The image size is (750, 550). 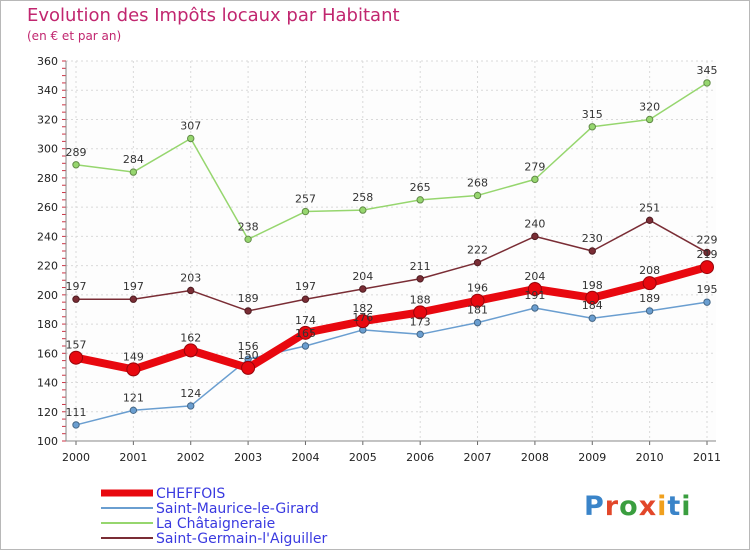 I want to click on data-label-la-chataigneraie: 307, so click(x=190, y=125).